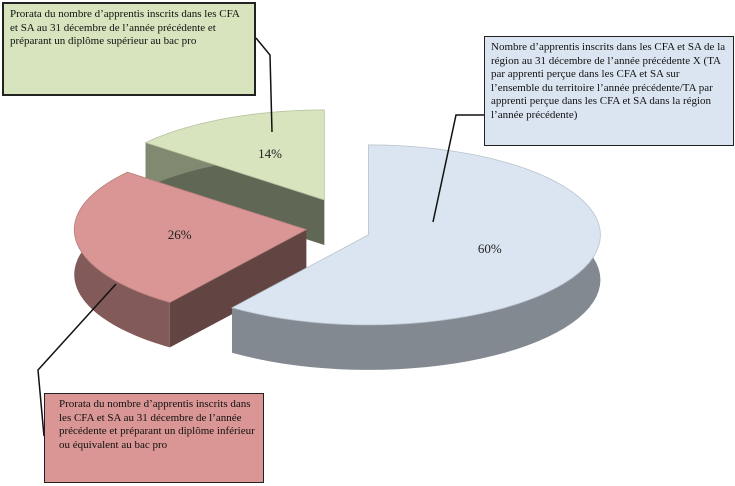 The image size is (735, 486). What do you see at coordinates (490, 248) in the screenshot?
I see `value-label: 60%` at bounding box center [490, 248].